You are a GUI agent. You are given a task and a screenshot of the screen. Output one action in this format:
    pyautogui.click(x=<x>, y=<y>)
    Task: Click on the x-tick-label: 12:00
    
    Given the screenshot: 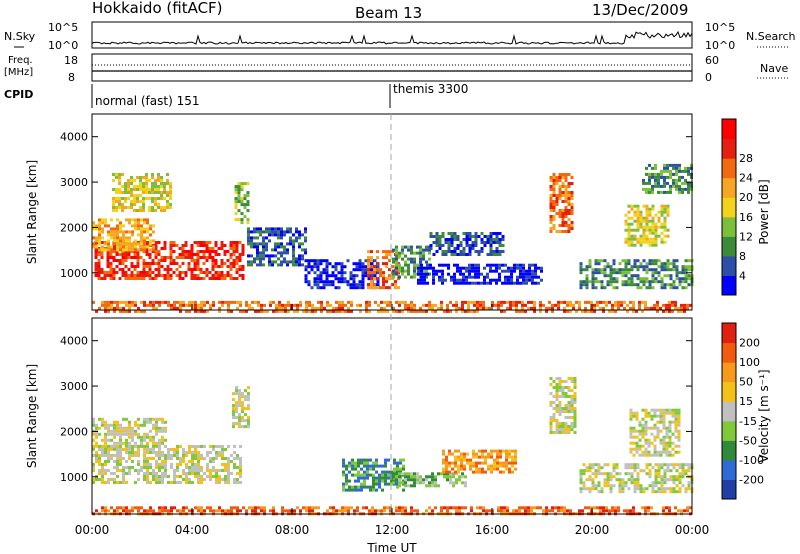 What is the action you would take?
    pyautogui.click(x=392, y=530)
    